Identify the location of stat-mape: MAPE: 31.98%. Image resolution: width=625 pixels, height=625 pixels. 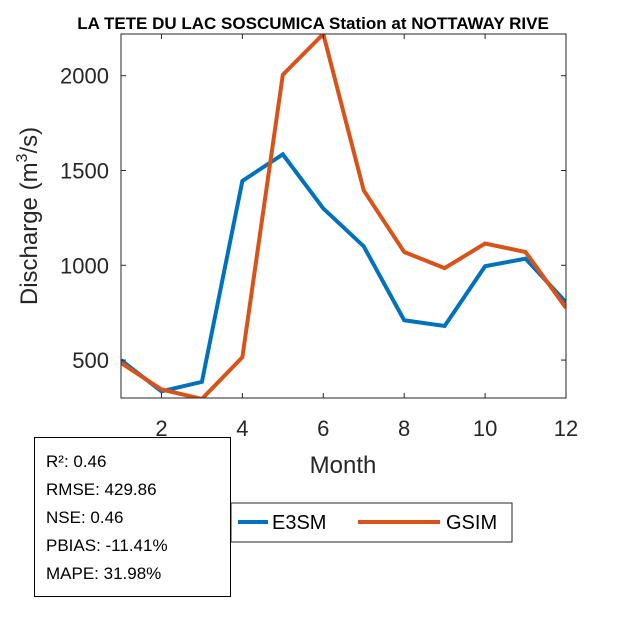
(104, 573).